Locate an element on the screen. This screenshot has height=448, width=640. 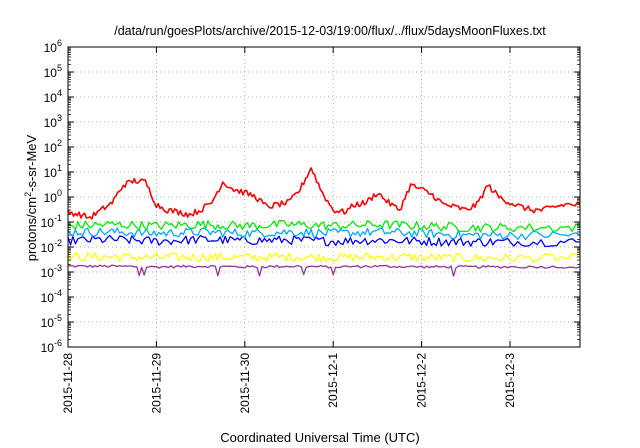
x-tick-label: 2015-12-2 is located at coordinates (422, 380).